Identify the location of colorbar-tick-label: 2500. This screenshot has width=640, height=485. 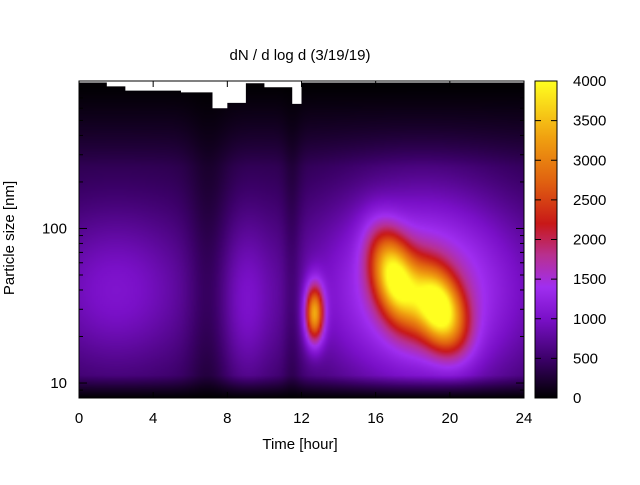
(589, 200).